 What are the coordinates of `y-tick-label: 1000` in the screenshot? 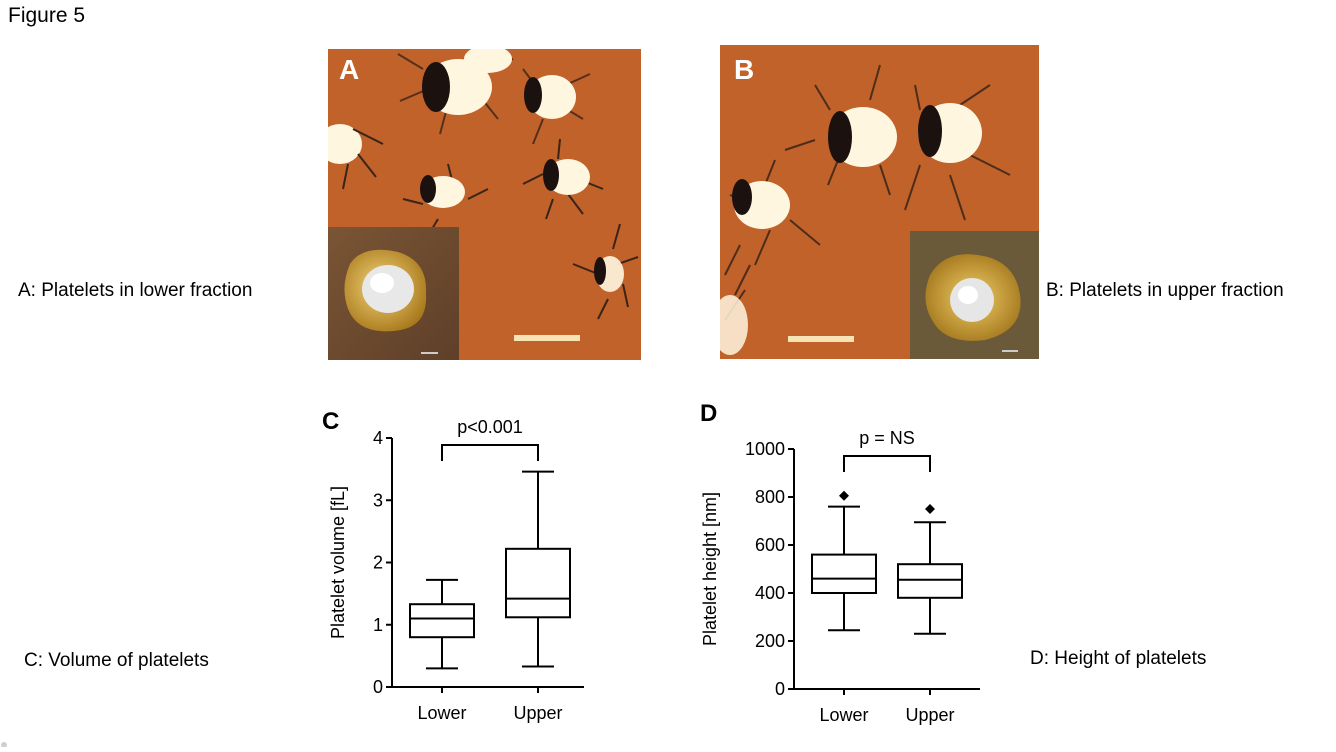 It's located at (765, 449).